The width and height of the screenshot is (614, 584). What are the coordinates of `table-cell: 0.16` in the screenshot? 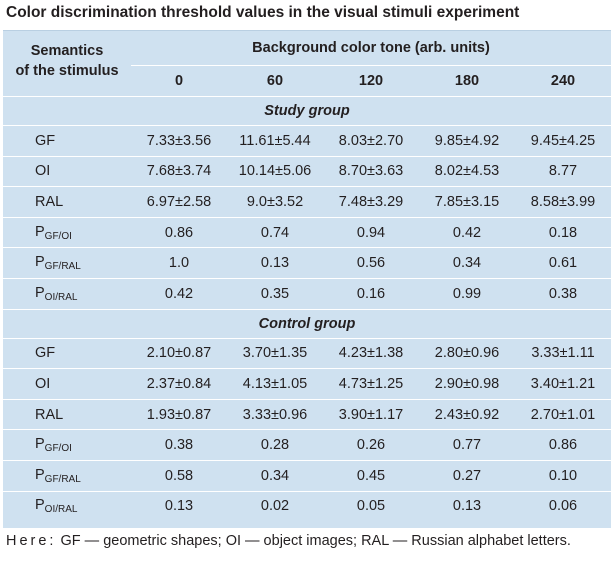 It's located at (371, 293).